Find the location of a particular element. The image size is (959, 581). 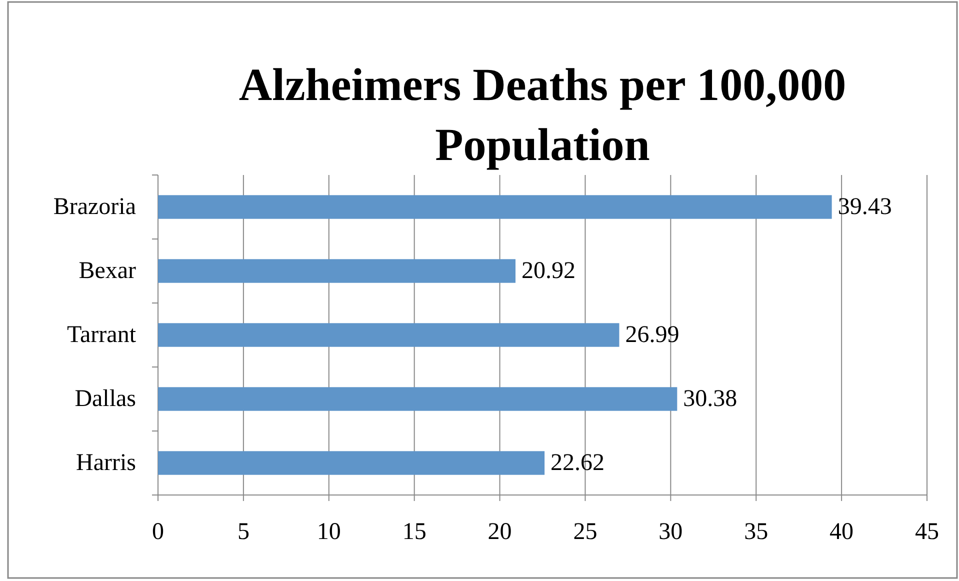

y-tick-label: Tarrant is located at coordinates (101, 335).